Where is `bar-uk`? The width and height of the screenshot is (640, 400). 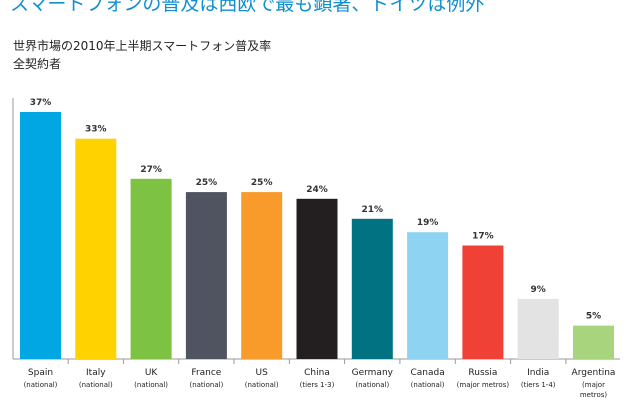
bar-uk is located at coordinates (151, 268).